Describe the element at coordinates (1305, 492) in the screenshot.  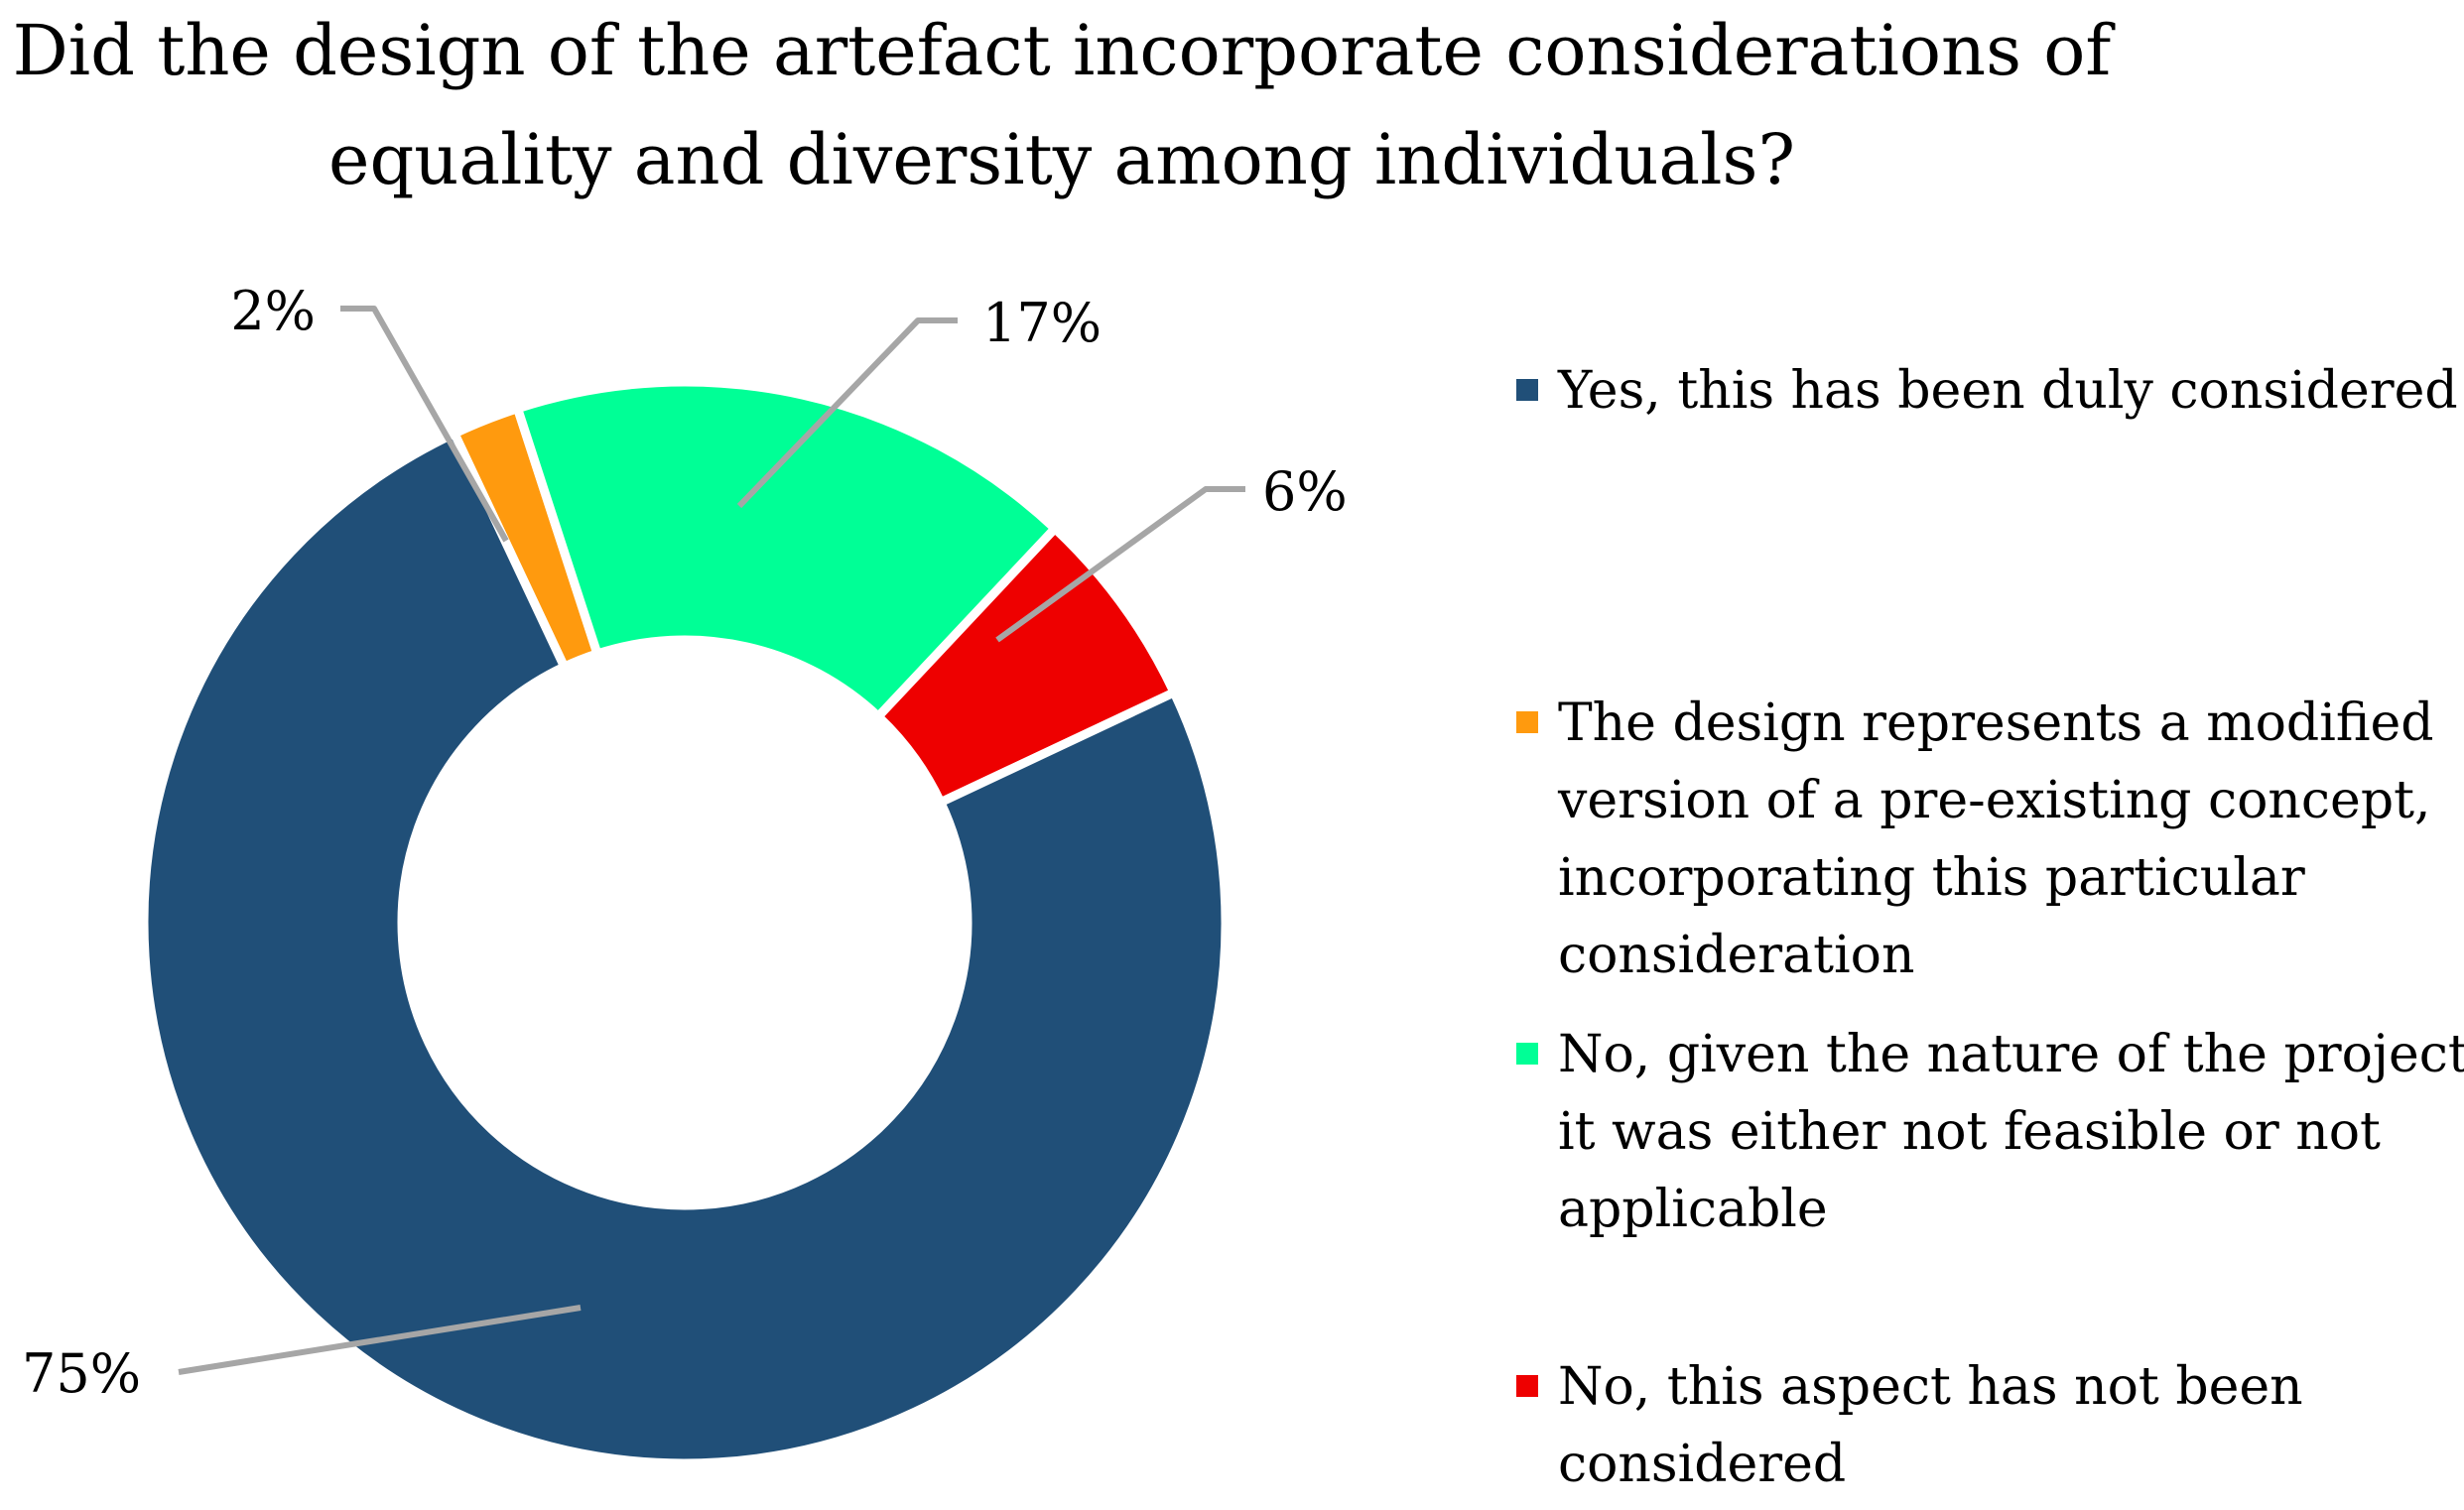
I see `data-label: 6%` at that location.